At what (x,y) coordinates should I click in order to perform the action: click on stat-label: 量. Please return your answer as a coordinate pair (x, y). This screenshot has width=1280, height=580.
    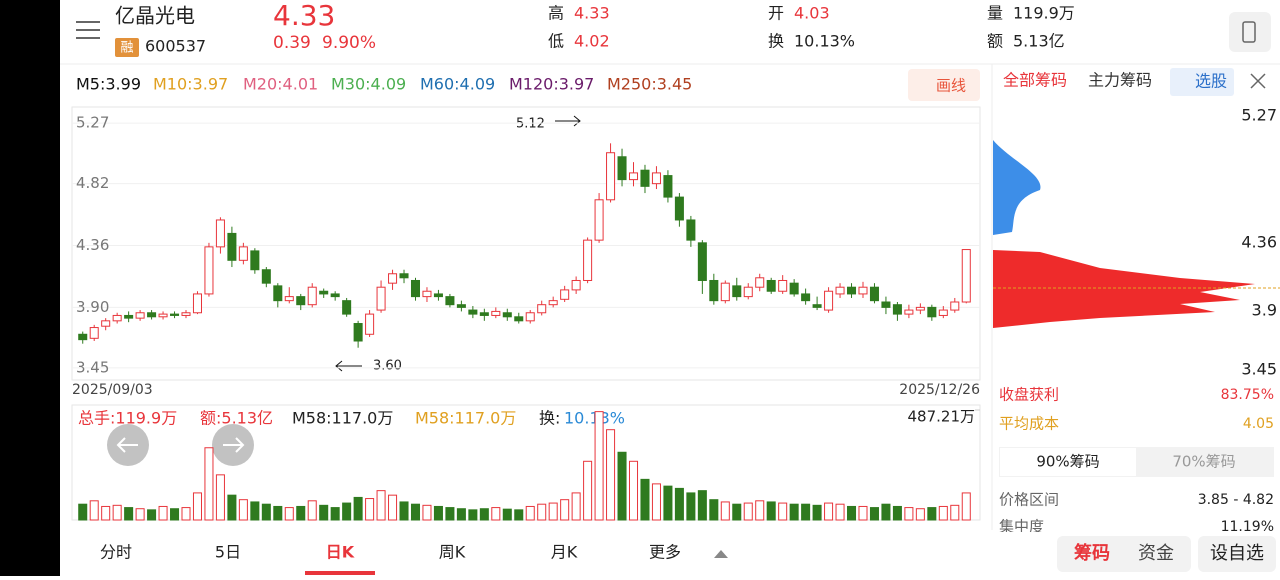
    Looking at the image, I should click on (995, 13).